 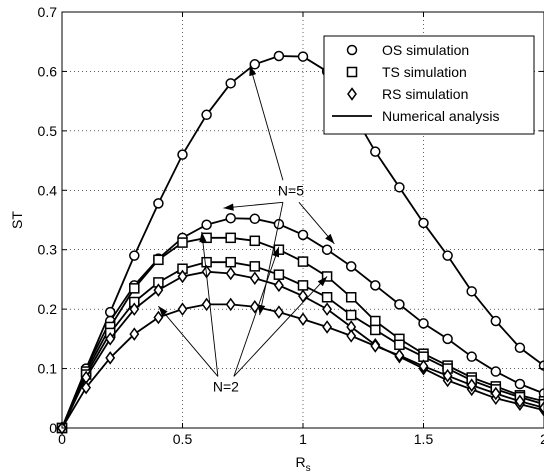 What do you see at coordinates (48, 190) in the screenshot?
I see `y-tick-label: 0.4` at bounding box center [48, 190].